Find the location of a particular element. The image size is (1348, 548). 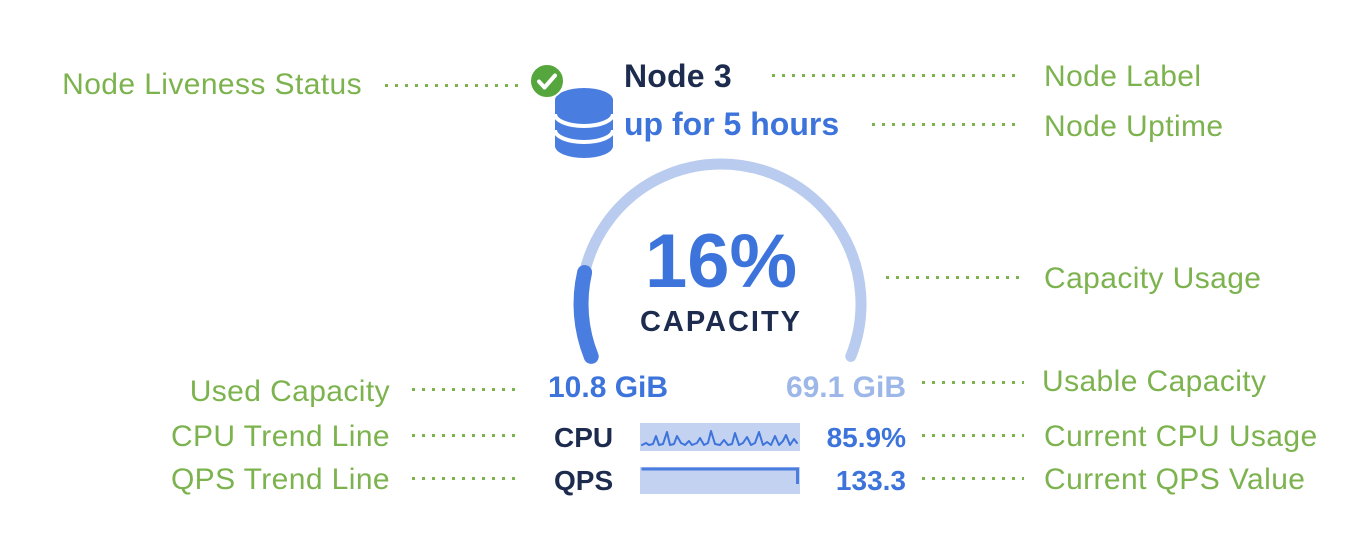

node-label: Node 3 is located at coordinates (678, 76).